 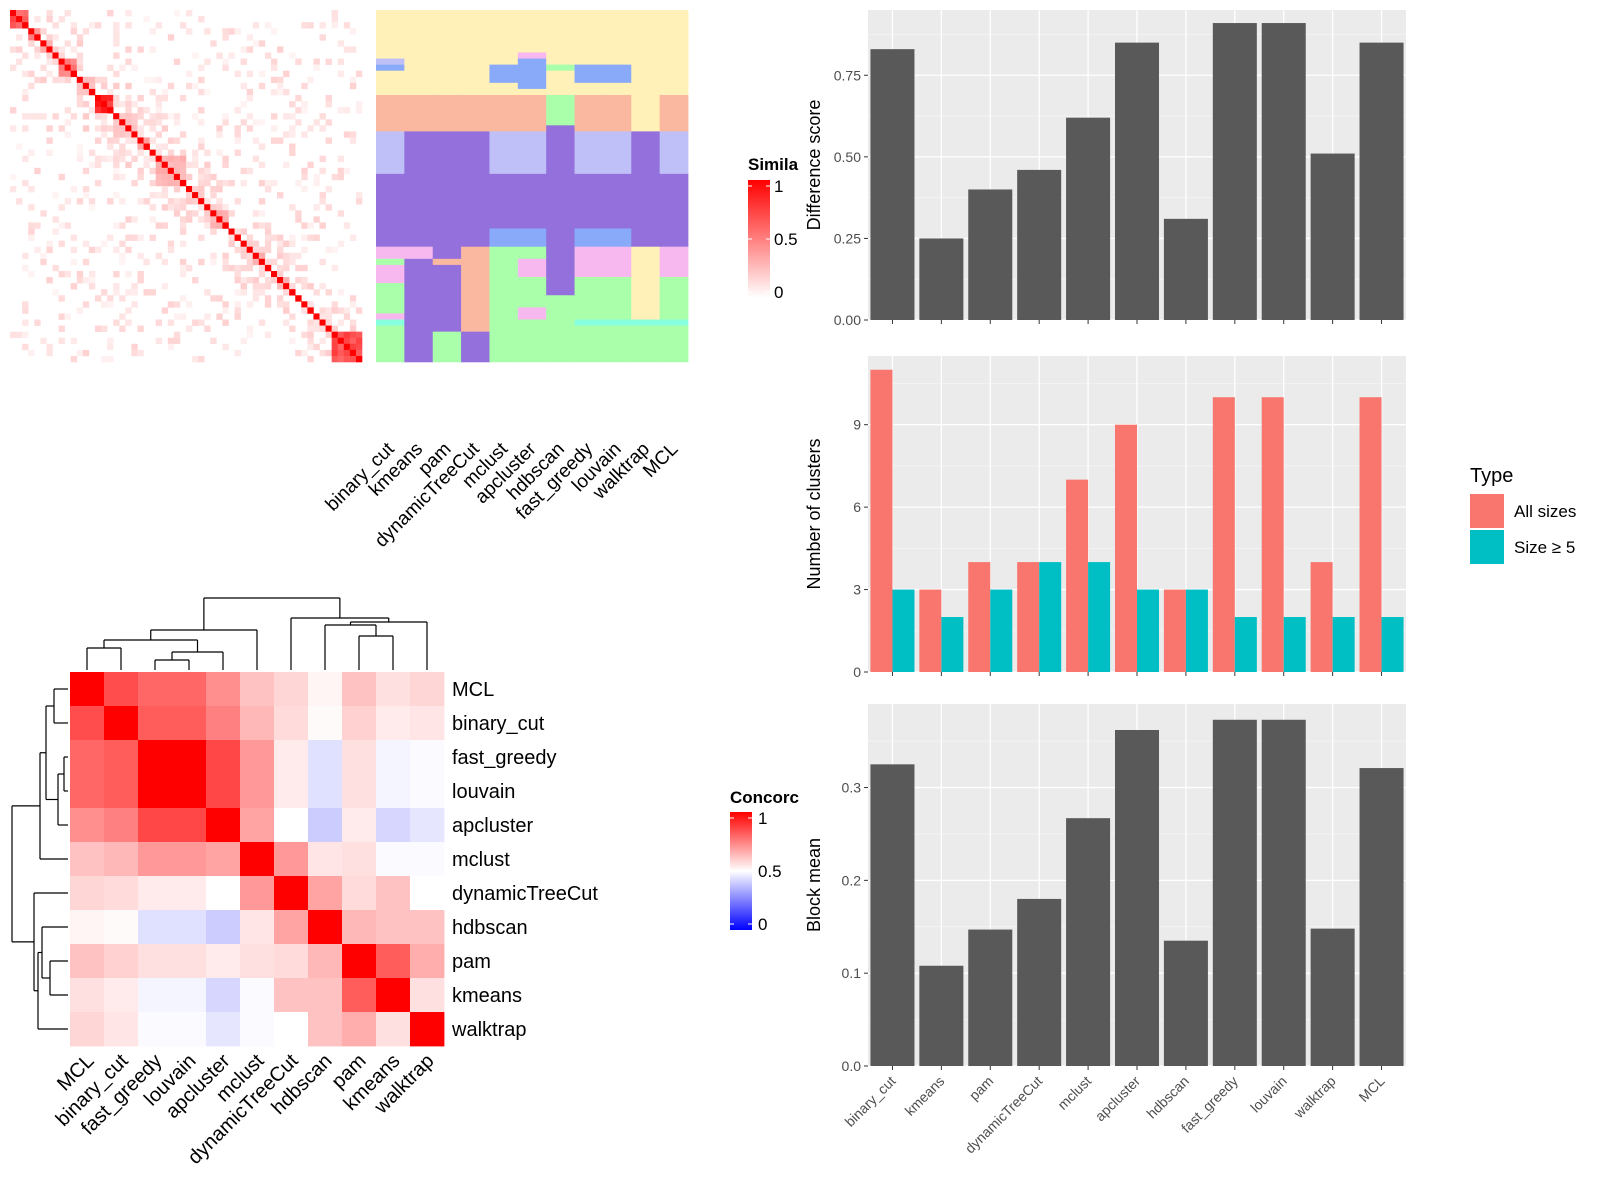 I want to click on x-tick-label: binary_cut, so click(x=870, y=1101).